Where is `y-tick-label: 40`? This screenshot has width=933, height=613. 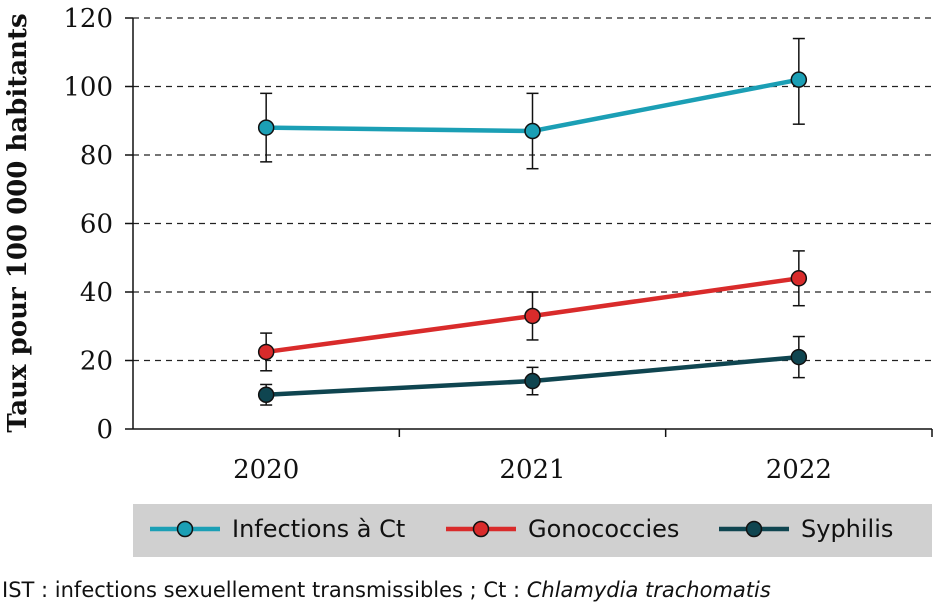
y-tick-label: 40 is located at coordinates (96, 293).